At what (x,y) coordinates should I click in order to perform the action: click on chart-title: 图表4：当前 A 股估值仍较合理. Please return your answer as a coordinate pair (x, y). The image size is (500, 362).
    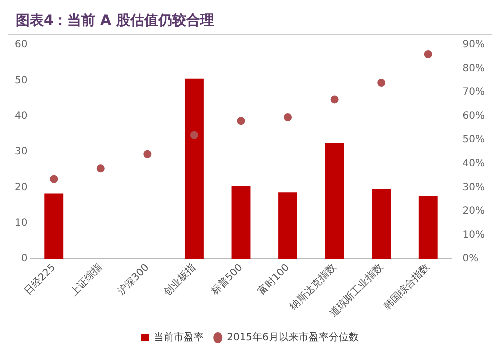
    Looking at the image, I should click on (250, 21).